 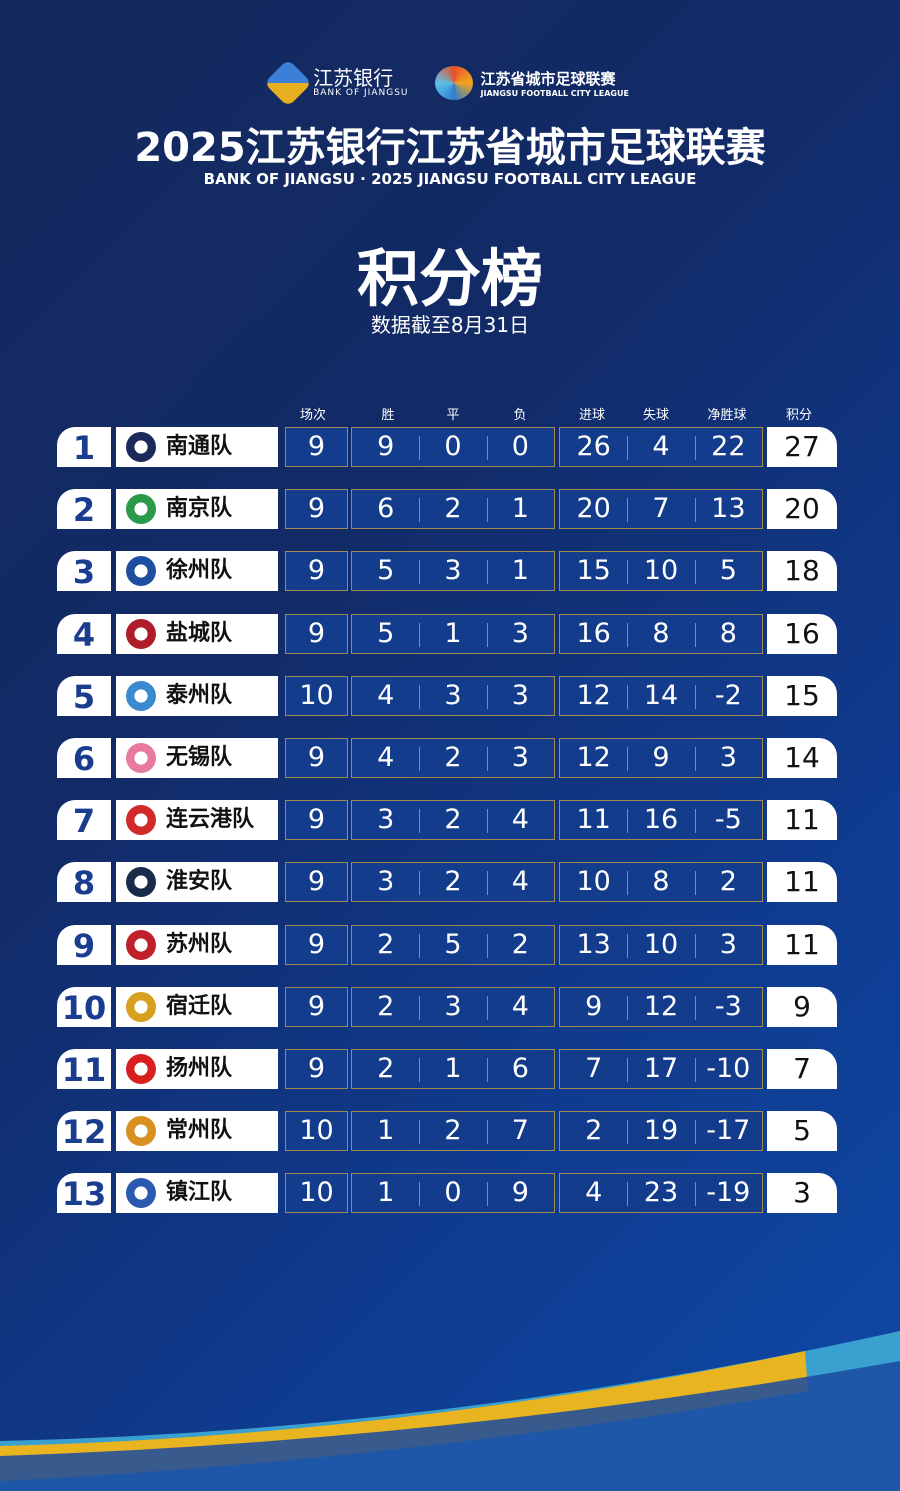 What do you see at coordinates (660, 571) in the screenshot?
I see `goals-against: 10` at bounding box center [660, 571].